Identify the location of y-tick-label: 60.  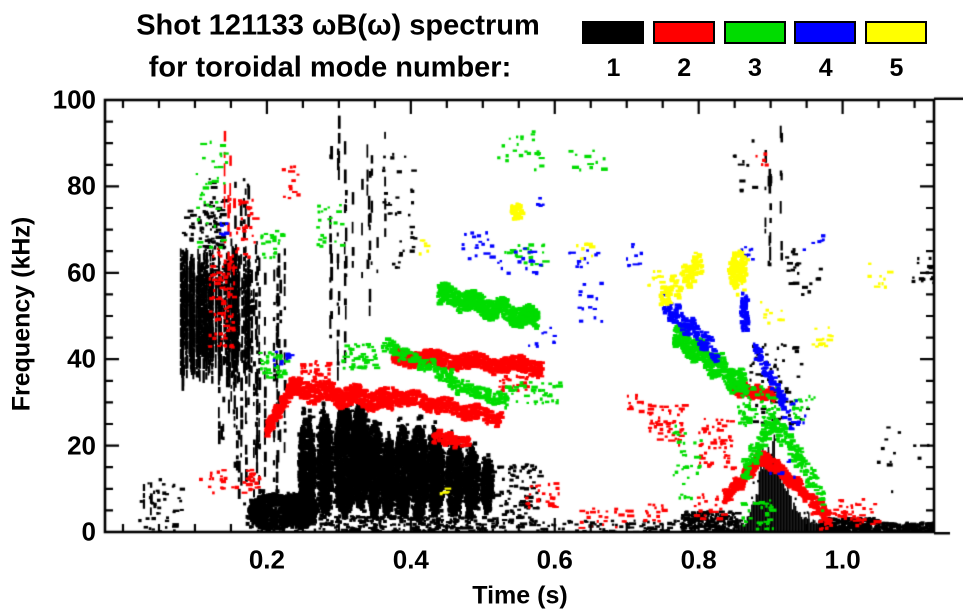
(81, 272).